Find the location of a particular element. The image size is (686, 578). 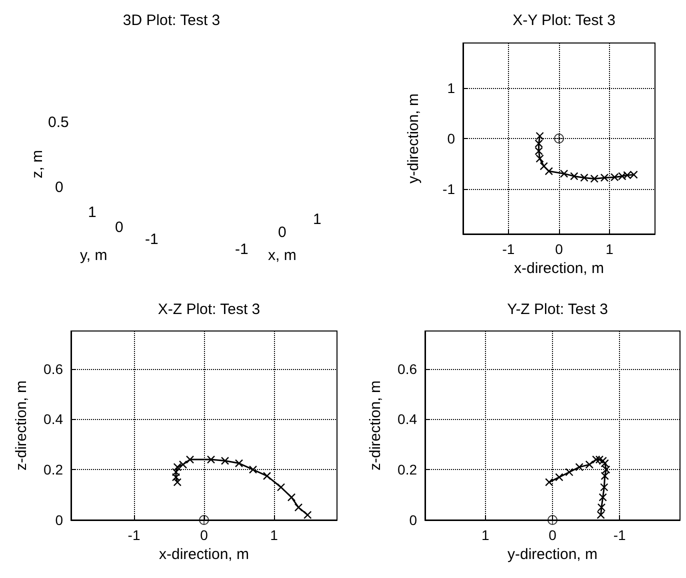

x-axis-title: y-direction, m is located at coordinates (552, 554).